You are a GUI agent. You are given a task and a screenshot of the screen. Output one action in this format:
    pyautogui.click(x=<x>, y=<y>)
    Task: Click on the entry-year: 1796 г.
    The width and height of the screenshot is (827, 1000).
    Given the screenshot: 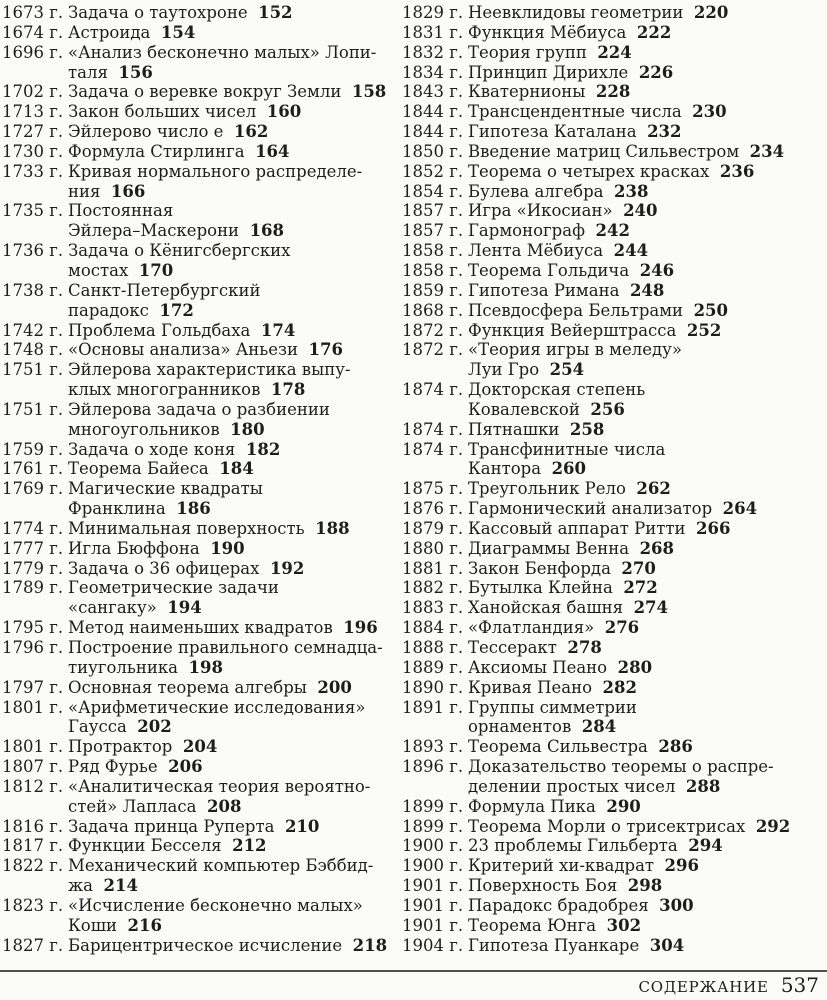 What is the action you would take?
    pyautogui.click(x=33, y=647)
    